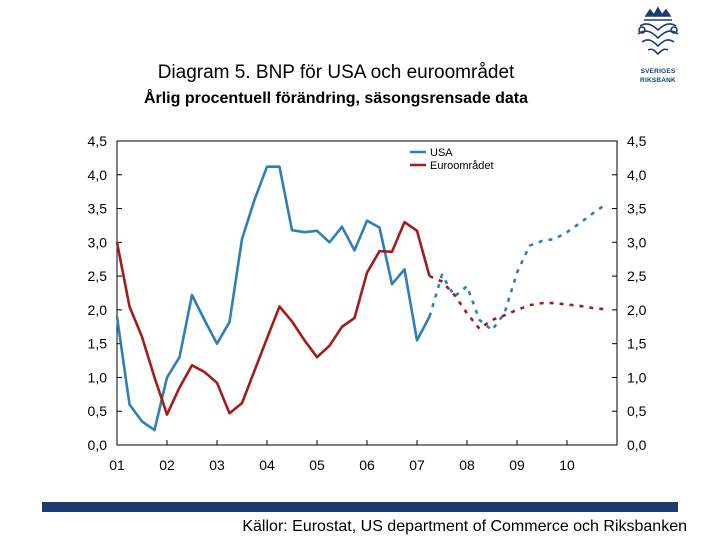  Describe the element at coordinates (637, 242) in the screenshot. I see `y-tick-label-right: 3,0` at that location.